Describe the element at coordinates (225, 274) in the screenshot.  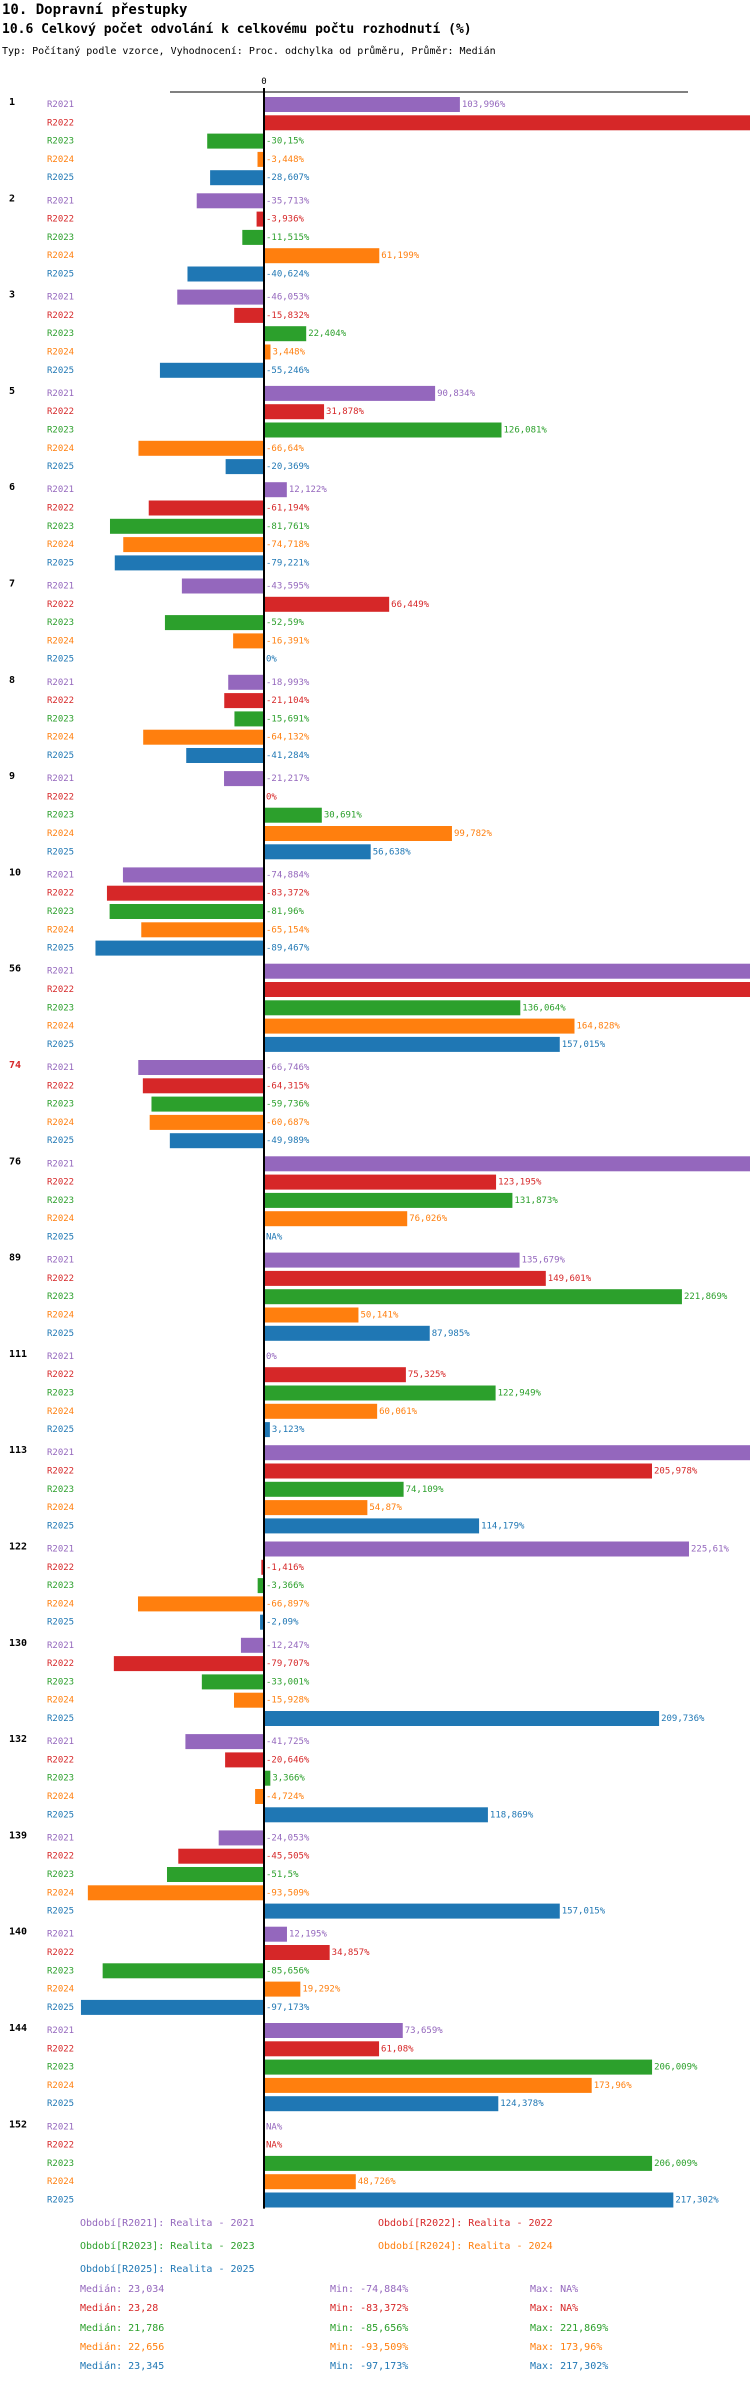
I see `bar-2-R2025` at that location.